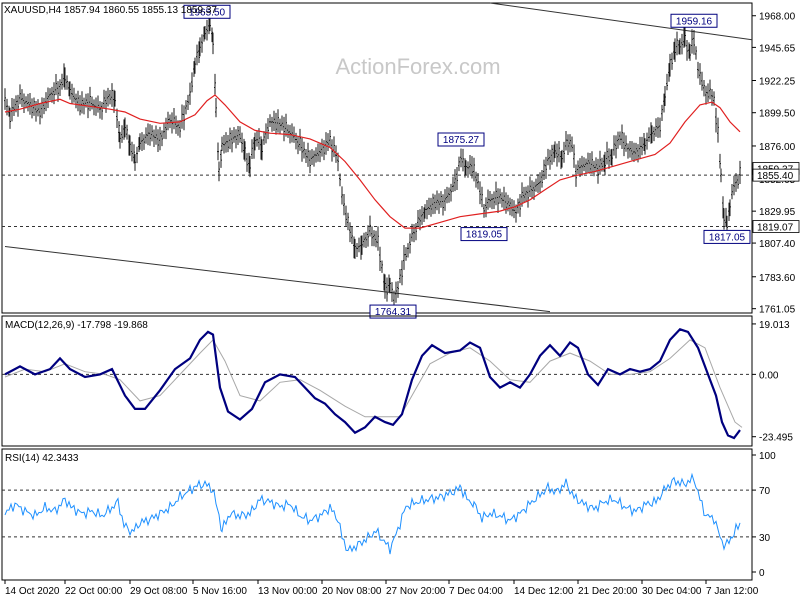 Image resolution: width=800 pixels, height=605 pixels. What do you see at coordinates (777, 310) in the screenshot?
I see `price-y-tick-label: 1761.05` at bounding box center [777, 310].